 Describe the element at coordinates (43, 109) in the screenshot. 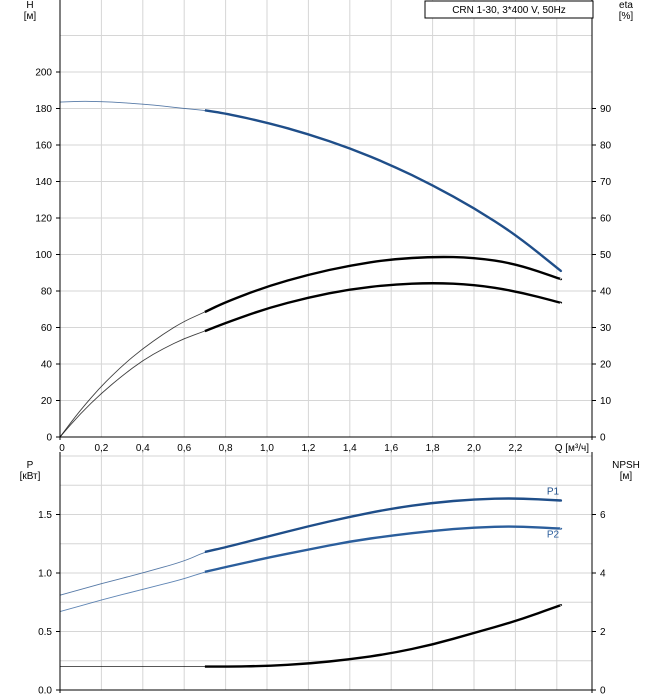

I see `top-left-tick-label: 180` at that location.